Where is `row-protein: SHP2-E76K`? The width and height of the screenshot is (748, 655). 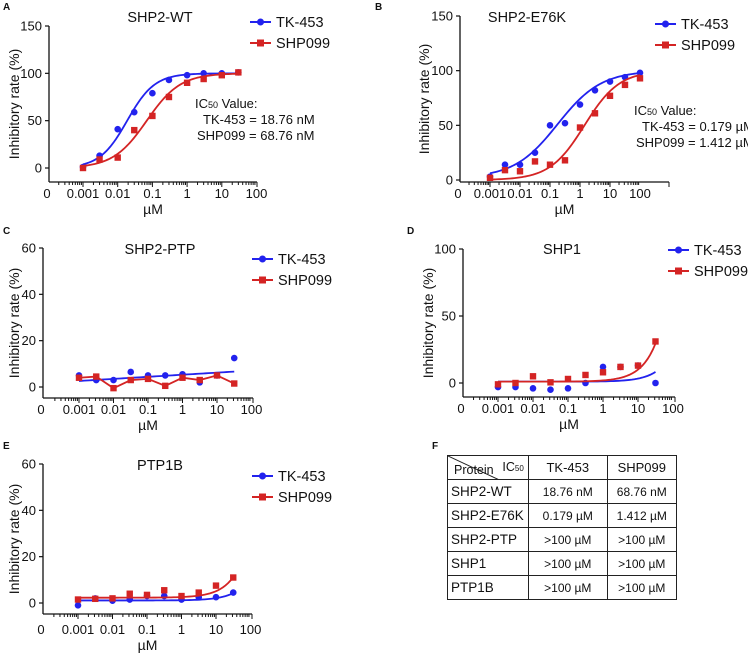
row-protein: SHP2-E76K is located at coordinates (488, 515).